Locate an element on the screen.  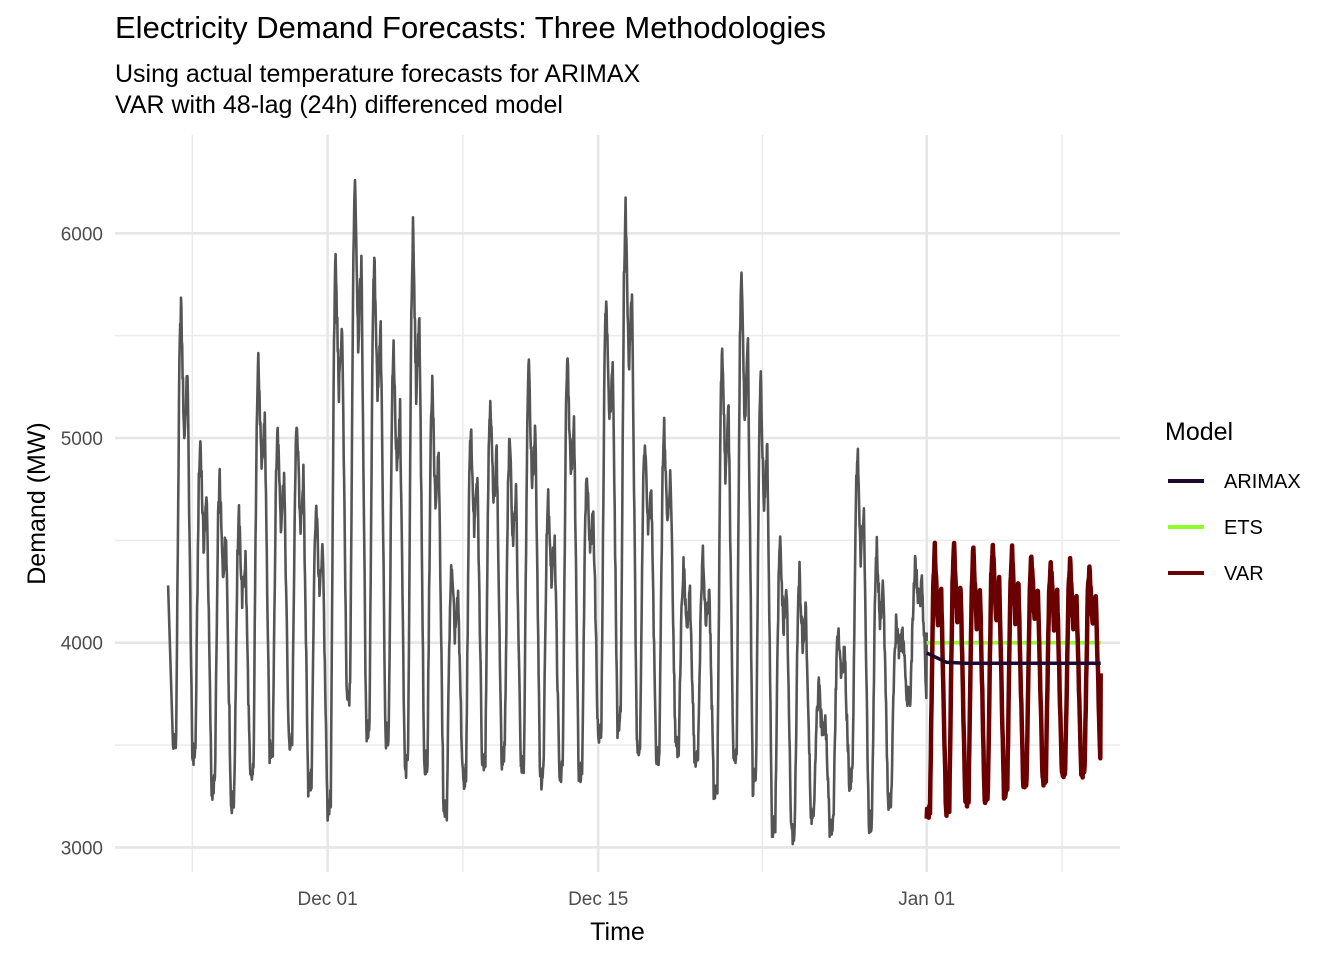
forecast-series is located at coordinates (1013, 680).